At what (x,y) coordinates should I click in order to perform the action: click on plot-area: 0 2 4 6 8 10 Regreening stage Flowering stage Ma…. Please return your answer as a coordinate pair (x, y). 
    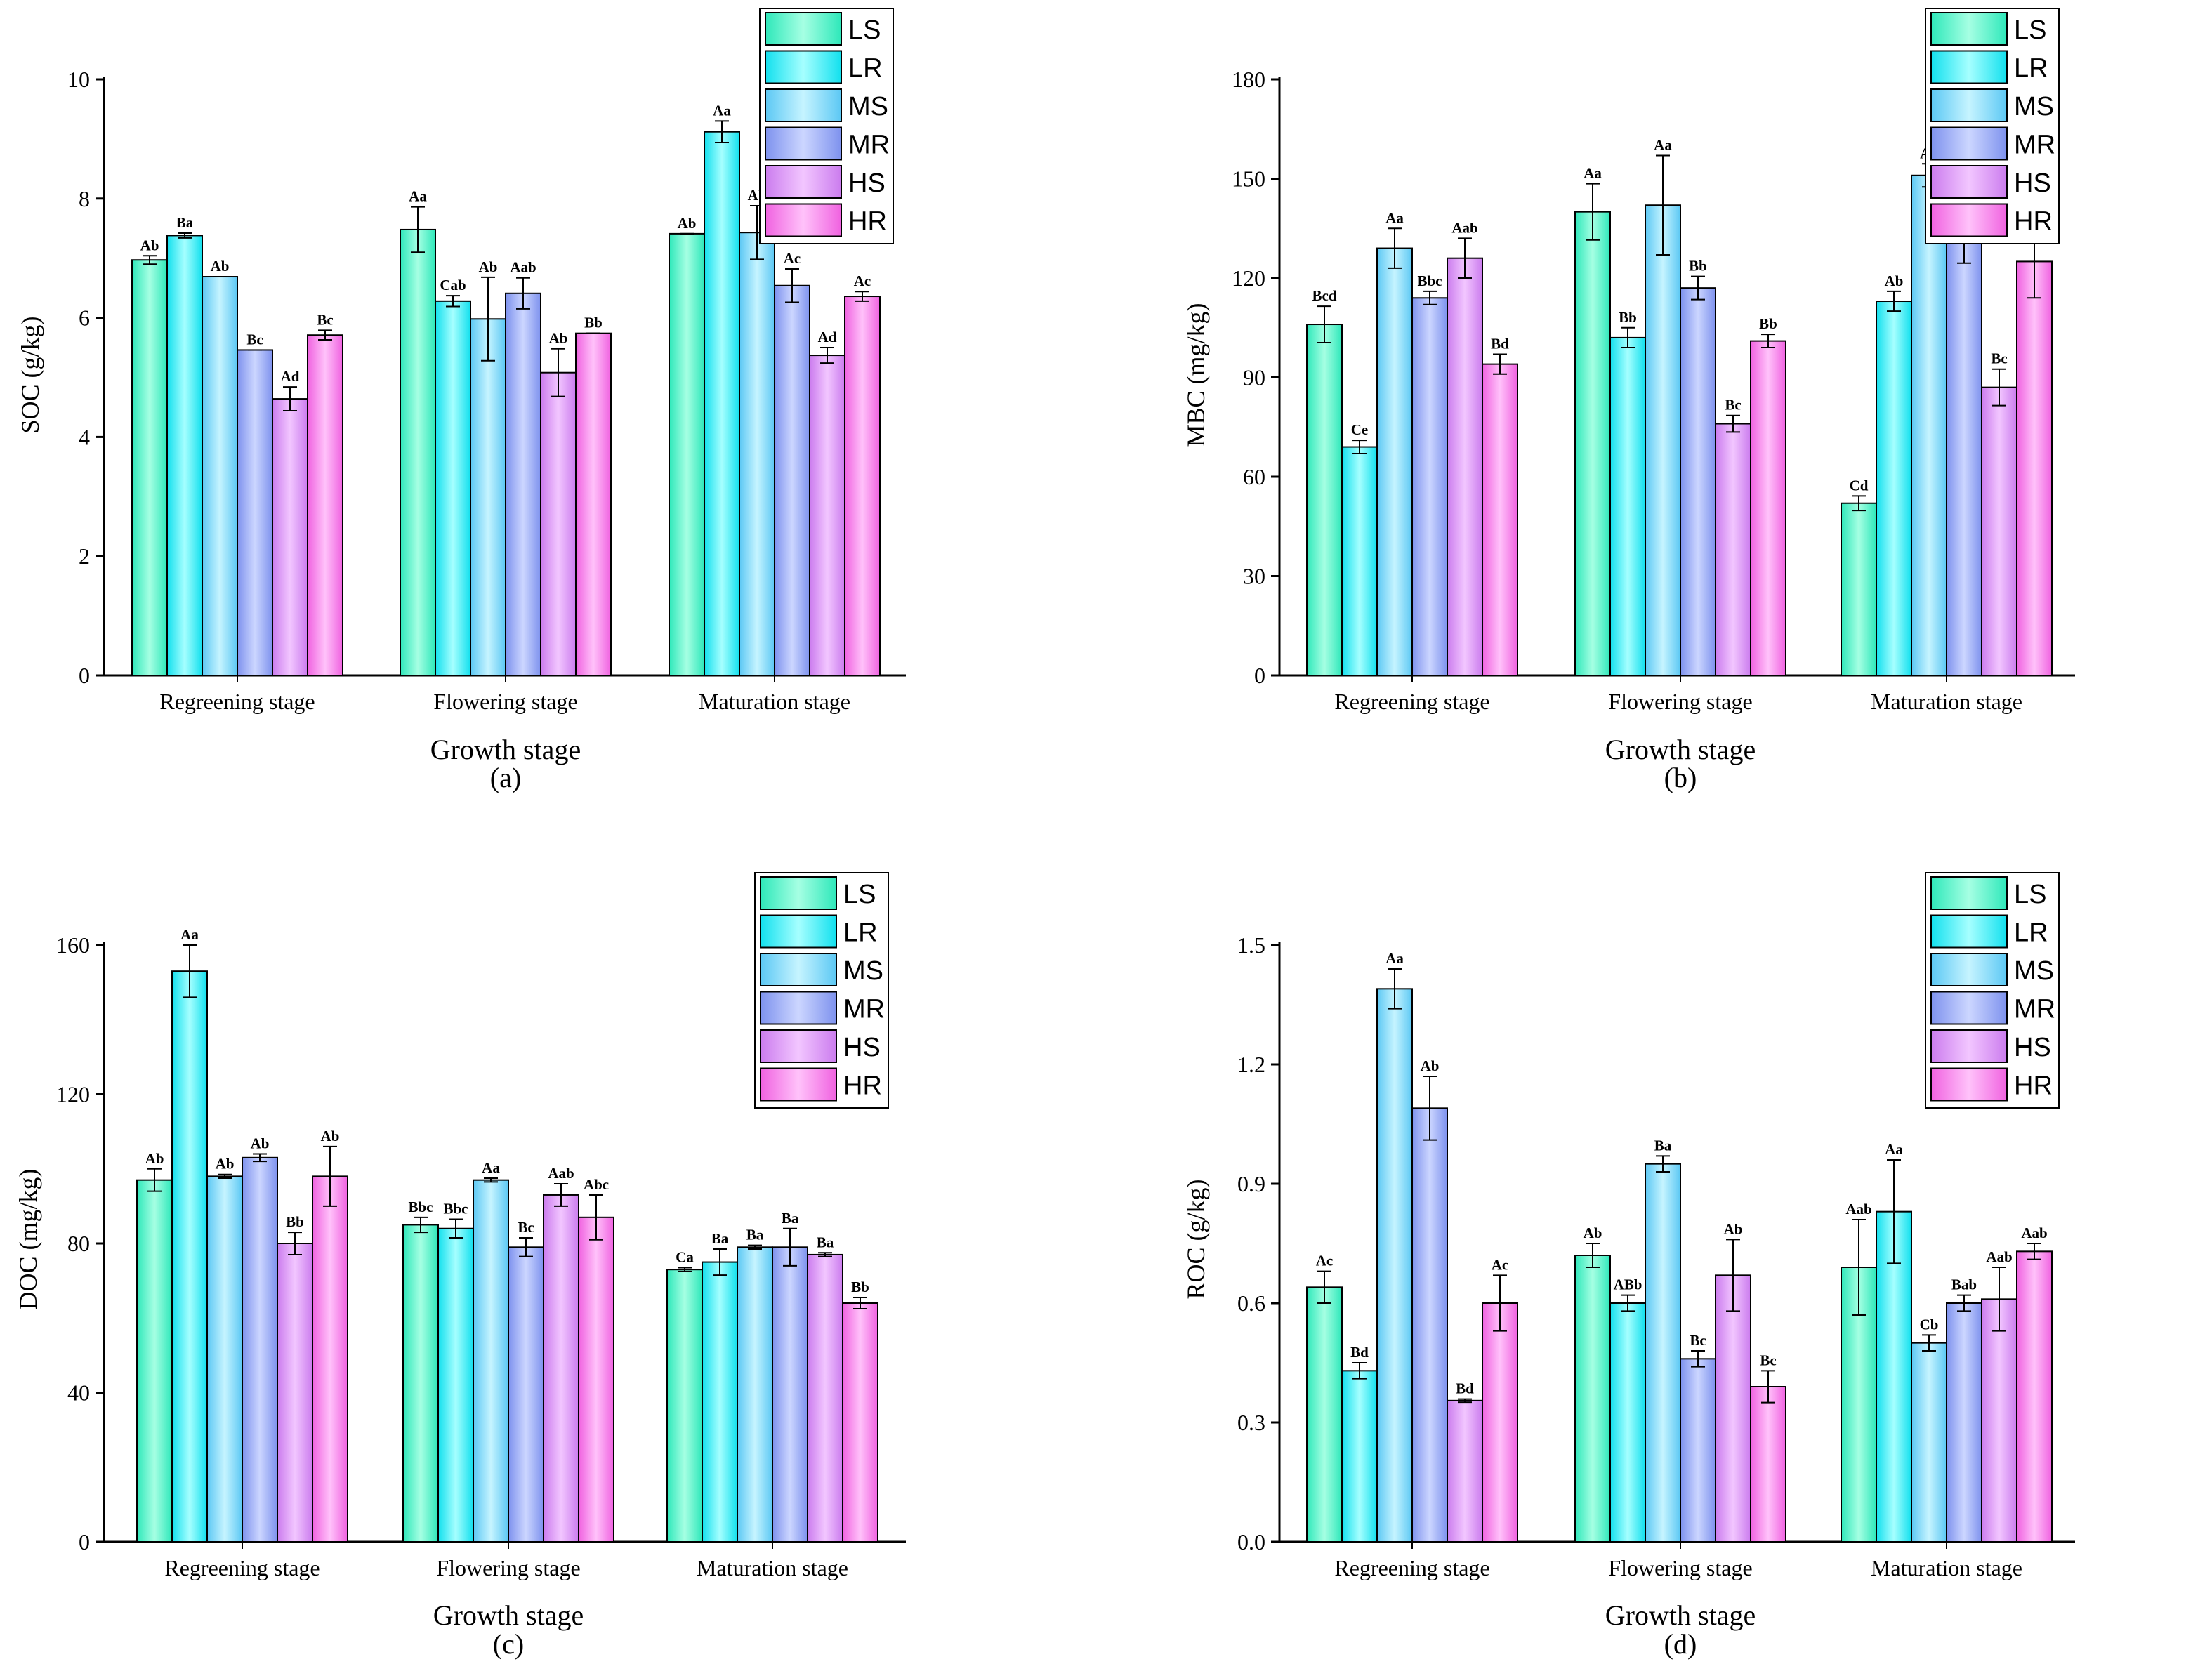
    Looking at the image, I should click on (486, 391).